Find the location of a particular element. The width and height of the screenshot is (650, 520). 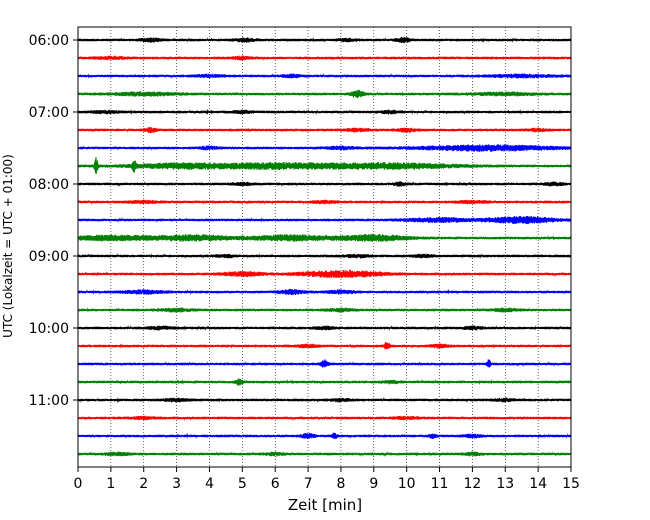

y-axis-ticks: 06:00 07:00 08:00 09:00 10:00 11:00 is located at coordinates (53, 221).